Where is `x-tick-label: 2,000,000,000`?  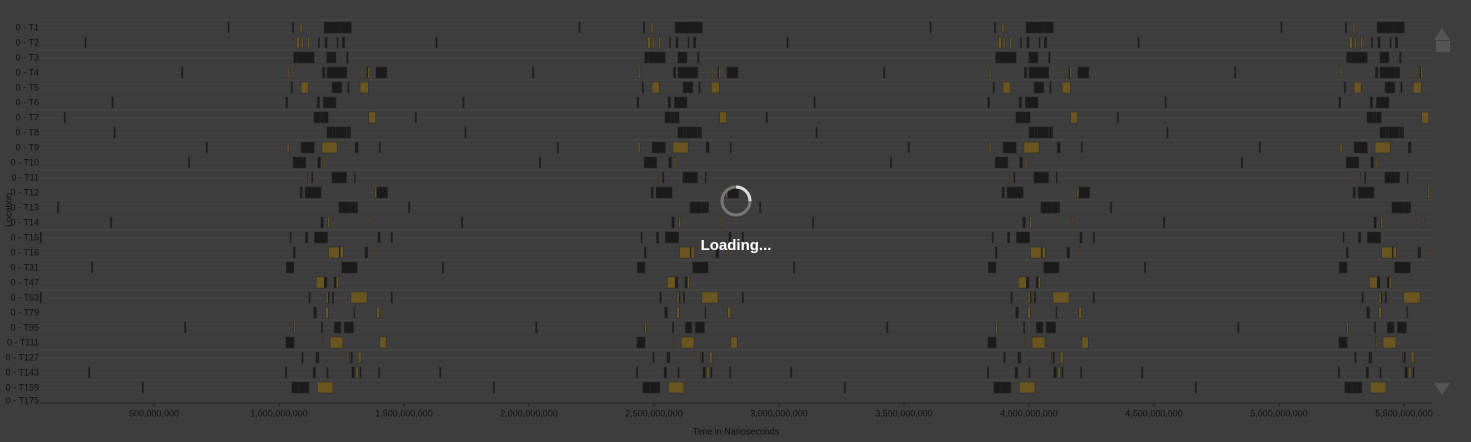 x-tick-label: 2,000,000,000 is located at coordinates (529, 413).